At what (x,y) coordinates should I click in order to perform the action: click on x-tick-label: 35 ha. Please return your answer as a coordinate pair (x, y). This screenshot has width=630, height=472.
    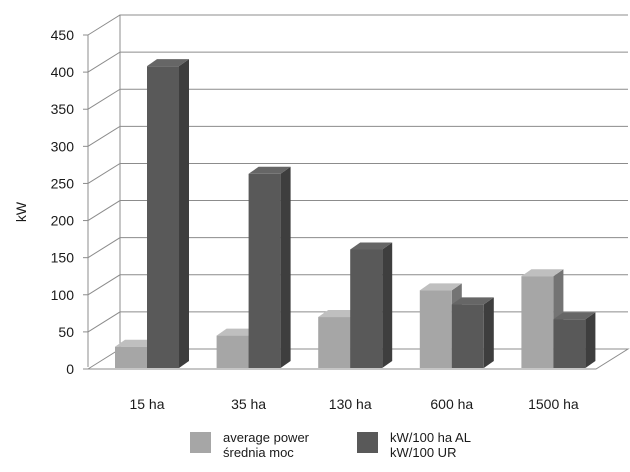
    Looking at the image, I should click on (248, 404).